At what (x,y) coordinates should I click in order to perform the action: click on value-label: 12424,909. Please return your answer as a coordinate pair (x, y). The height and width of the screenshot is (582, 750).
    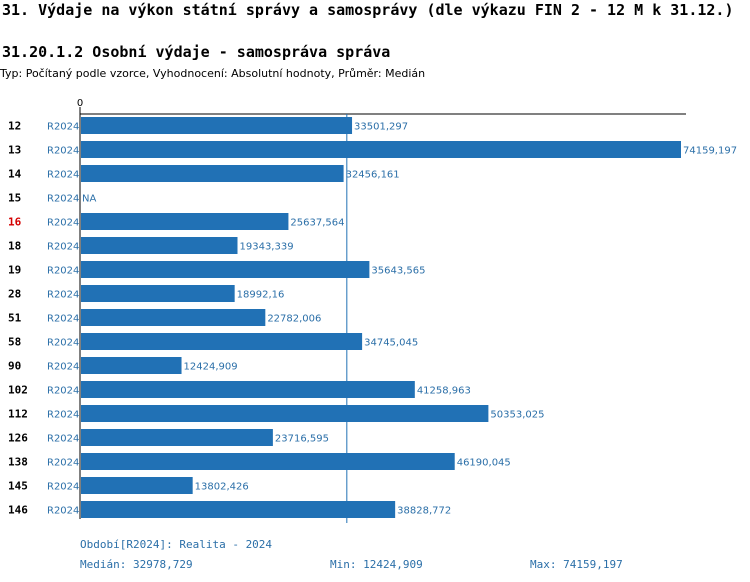
    Looking at the image, I should click on (211, 367).